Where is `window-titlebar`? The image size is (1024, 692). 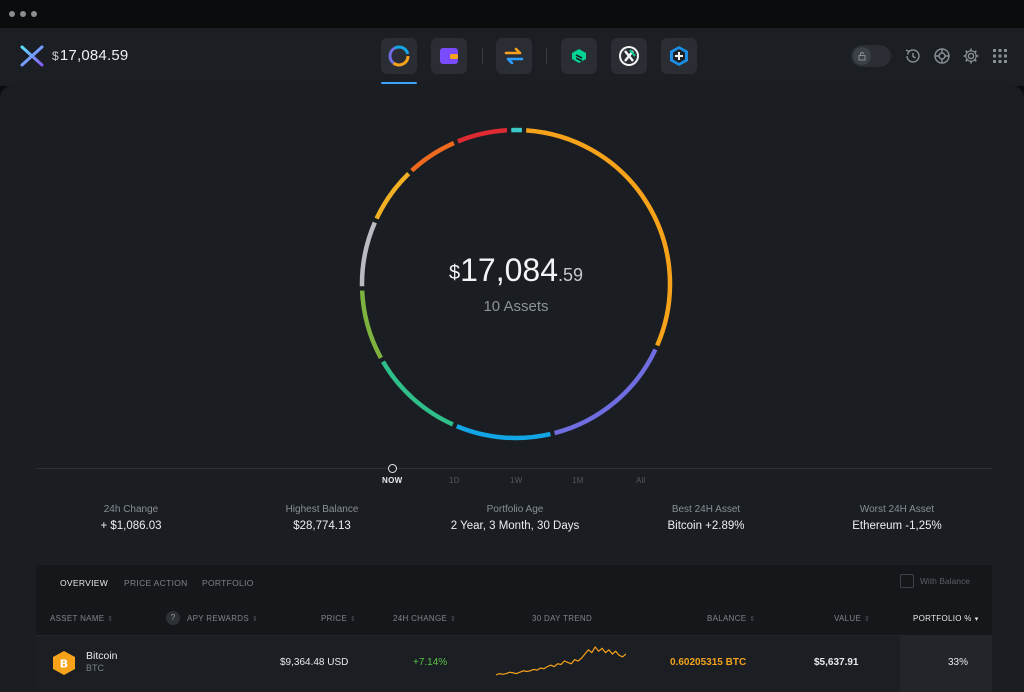
window-titlebar is located at coordinates (512, 14).